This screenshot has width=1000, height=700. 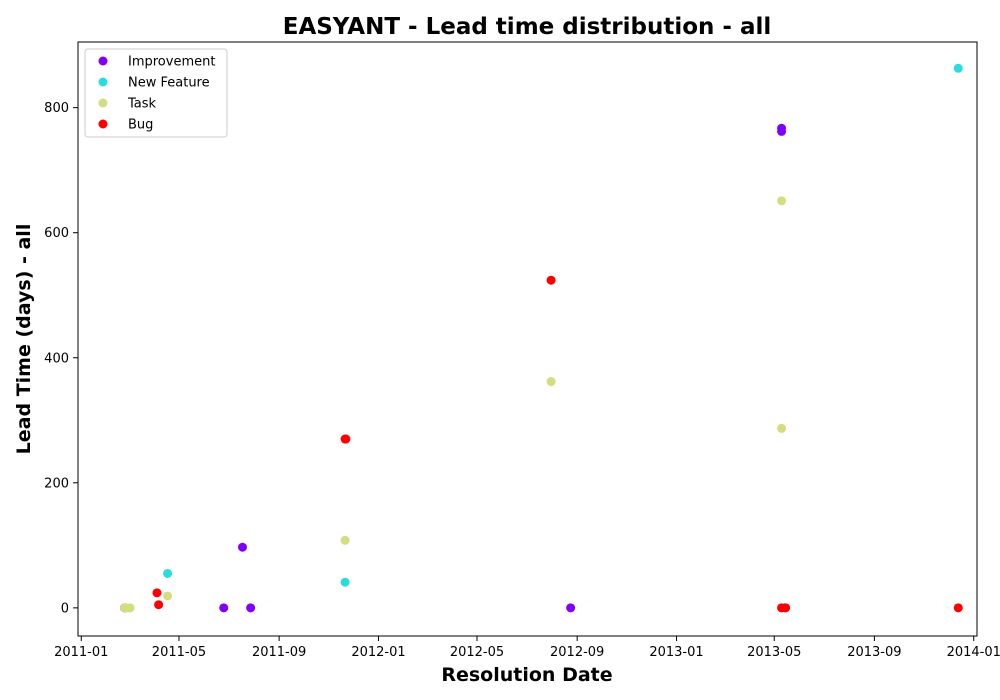 I want to click on x-tick-label: 2013-01, so click(x=676, y=652).